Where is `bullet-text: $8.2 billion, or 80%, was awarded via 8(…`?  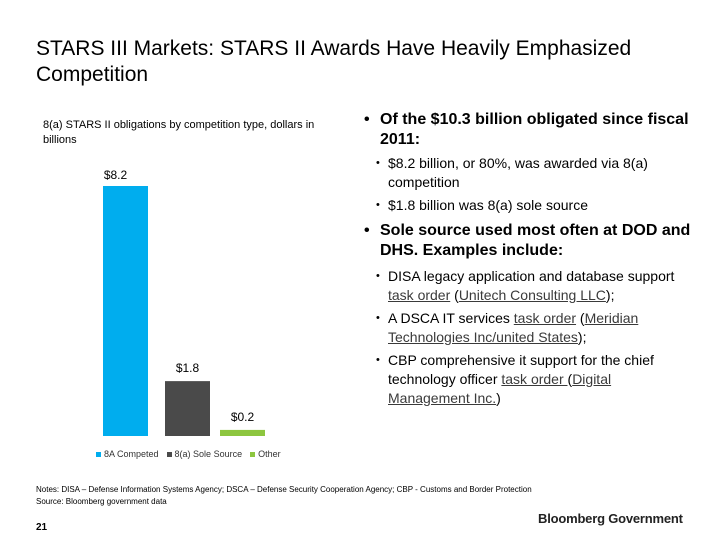
bullet-text: $8.2 billion, or 80%, was awarded via 8(… is located at coordinates (518, 172).